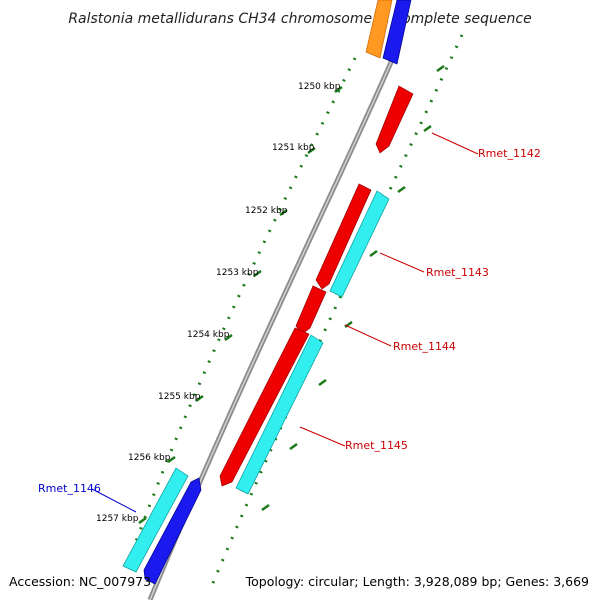 The image size is (600, 600). Describe the element at coordinates (208, 335) in the screenshot. I see `tick-label: 1254 kbp` at that location.